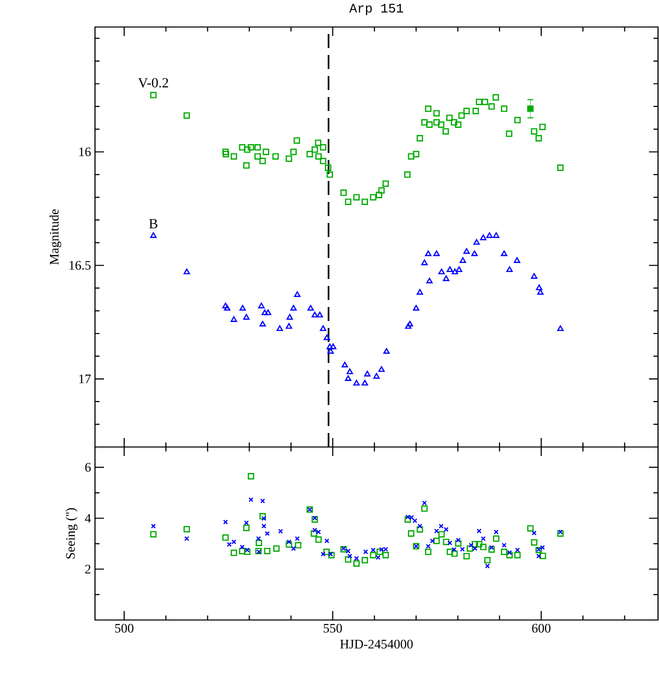  I want to click on y-axis-title: Seeing (''), so click(72, 533).